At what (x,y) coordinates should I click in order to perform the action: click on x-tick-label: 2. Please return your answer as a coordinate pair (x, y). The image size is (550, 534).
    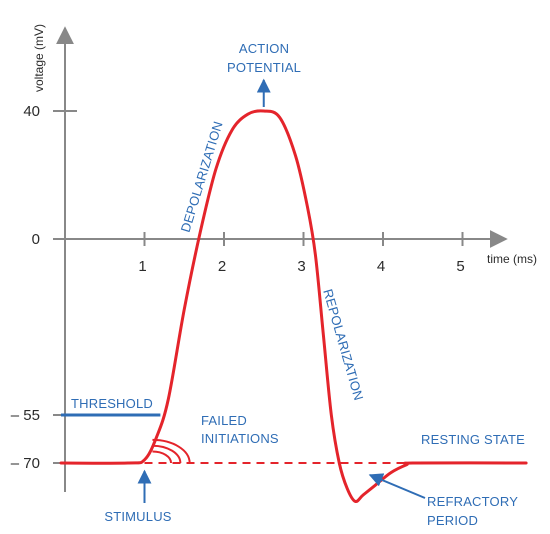
    Looking at the image, I should click on (222, 266).